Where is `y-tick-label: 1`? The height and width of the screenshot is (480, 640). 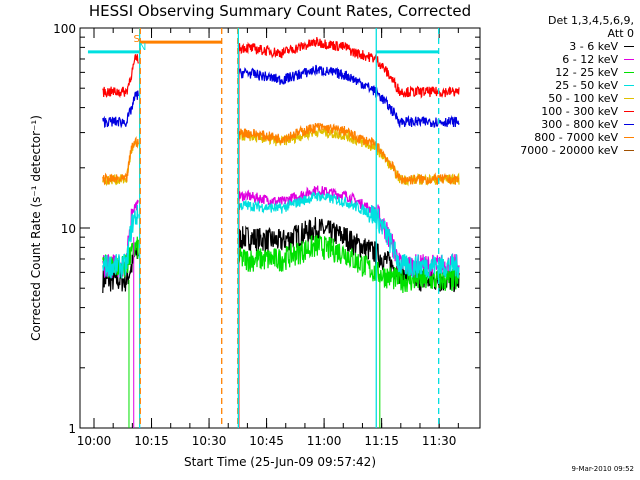 y-tick-label: 1 is located at coordinates (72, 429).